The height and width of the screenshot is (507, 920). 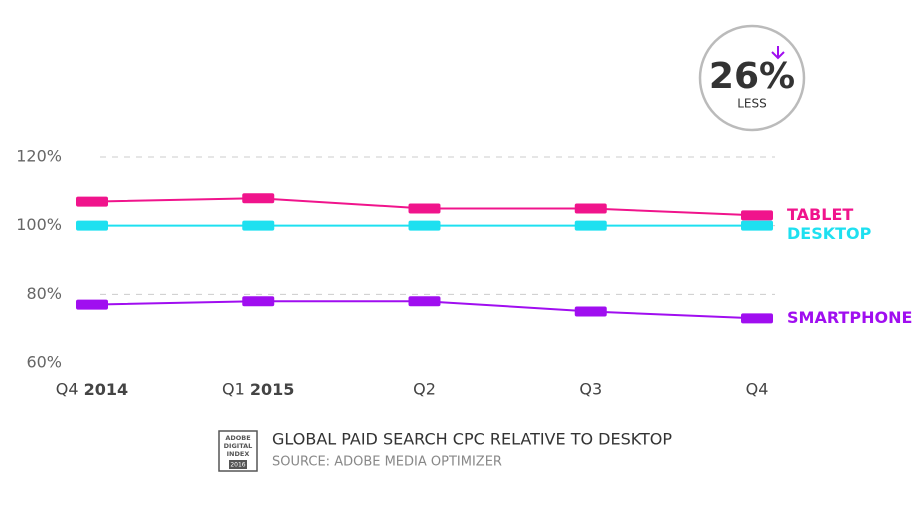 I want to click on logo-text: DIGITAL, so click(x=238, y=446).